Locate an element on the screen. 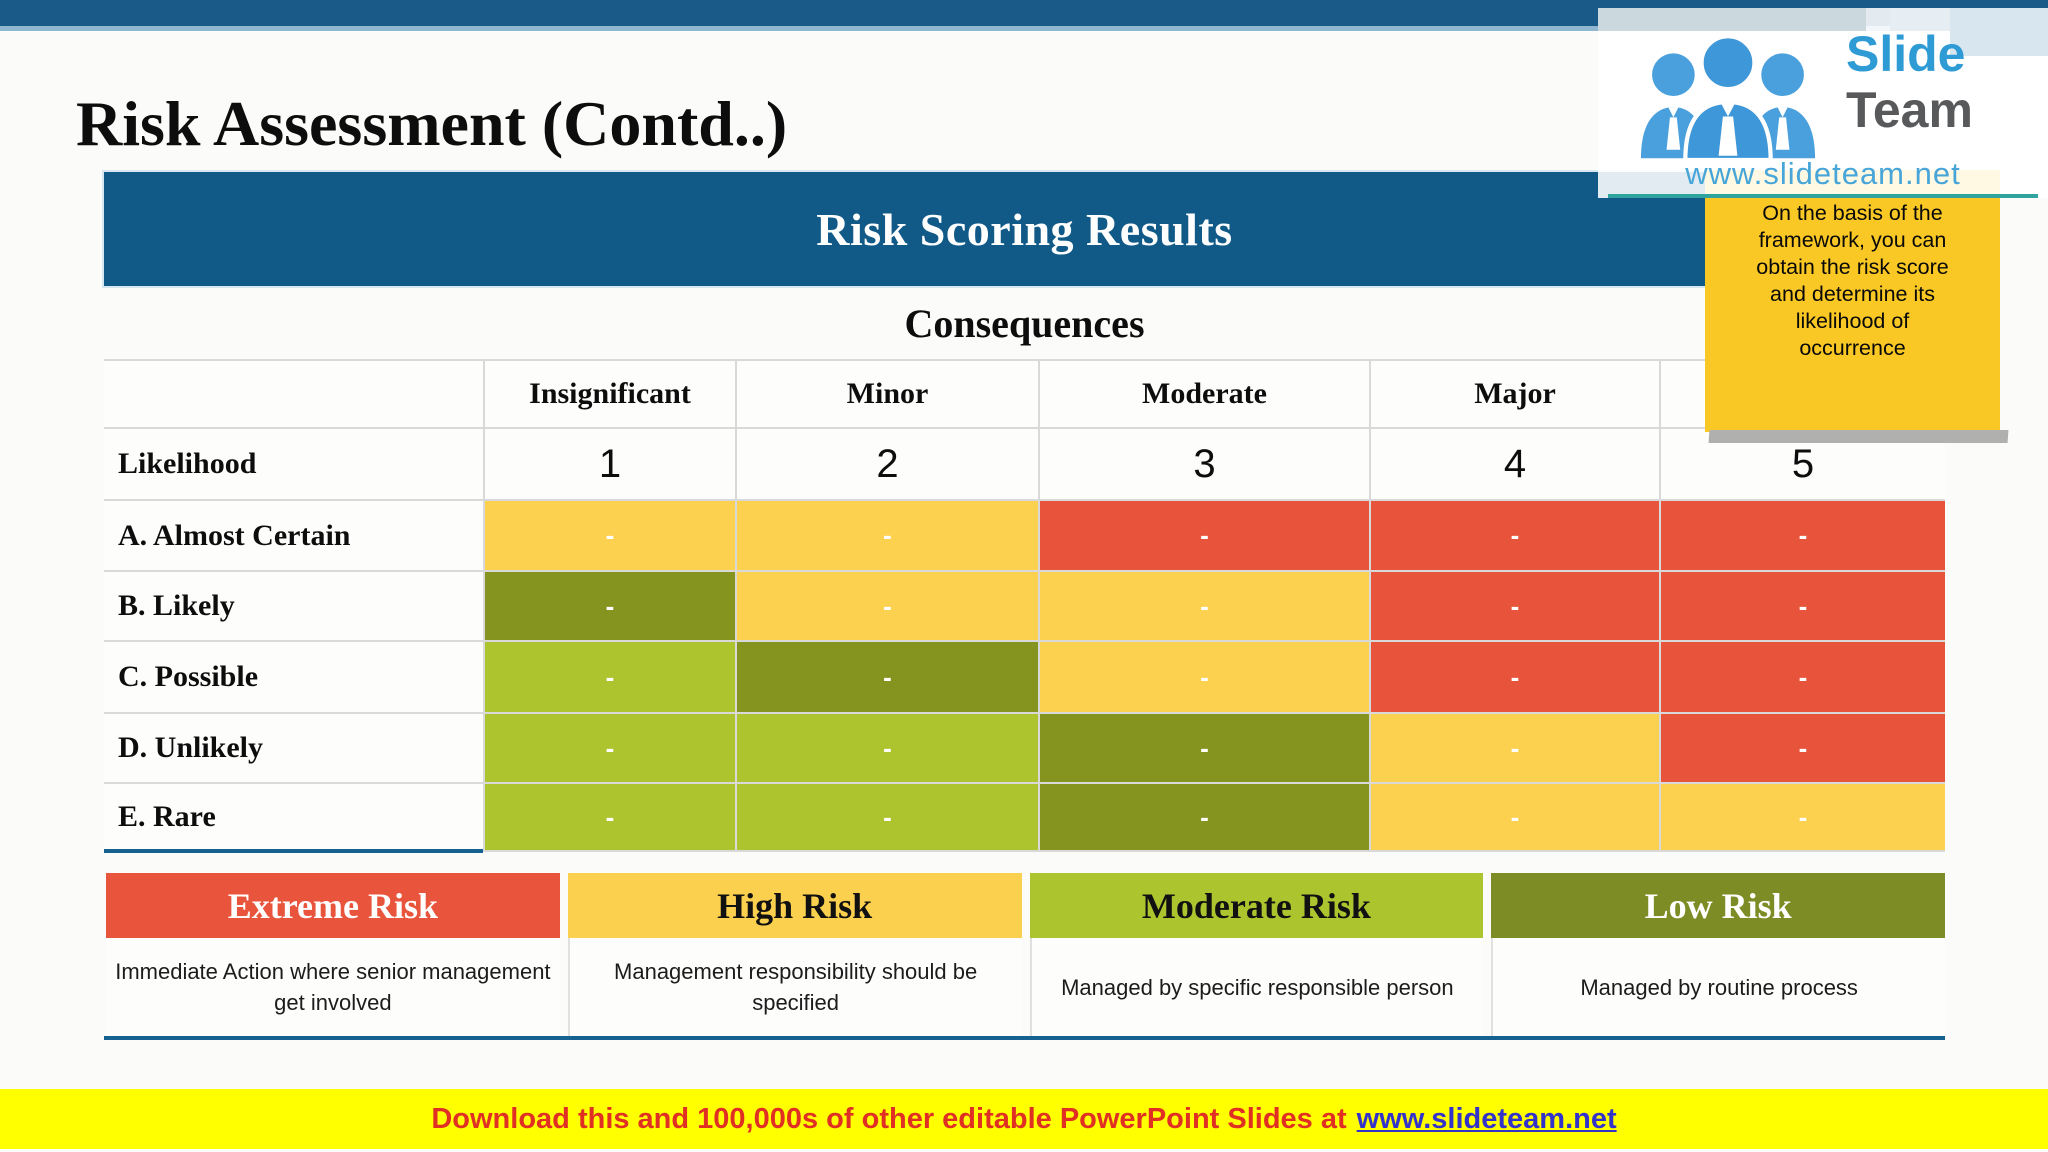  matrix-corner-cell is located at coordinates (293, 394).